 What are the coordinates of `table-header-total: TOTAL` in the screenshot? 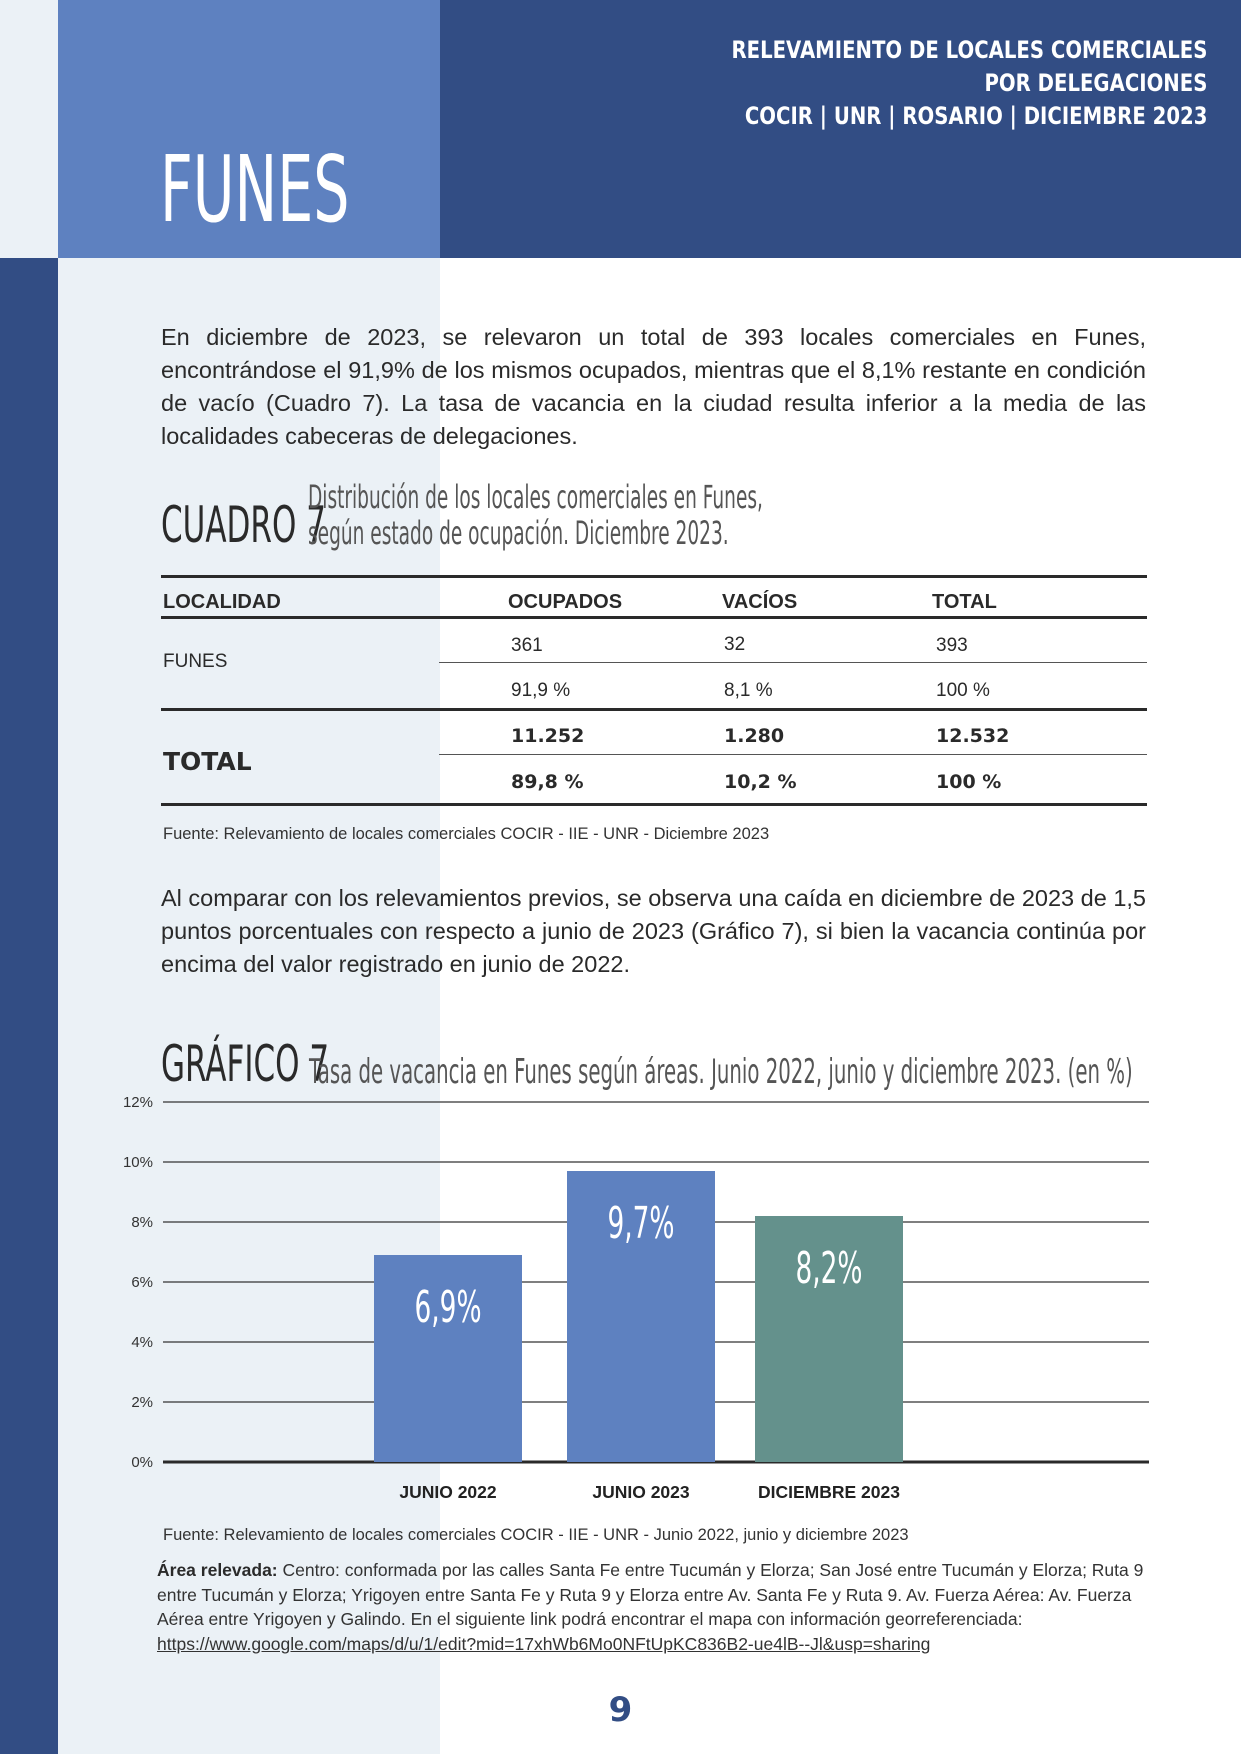 It's located at (964, 602).